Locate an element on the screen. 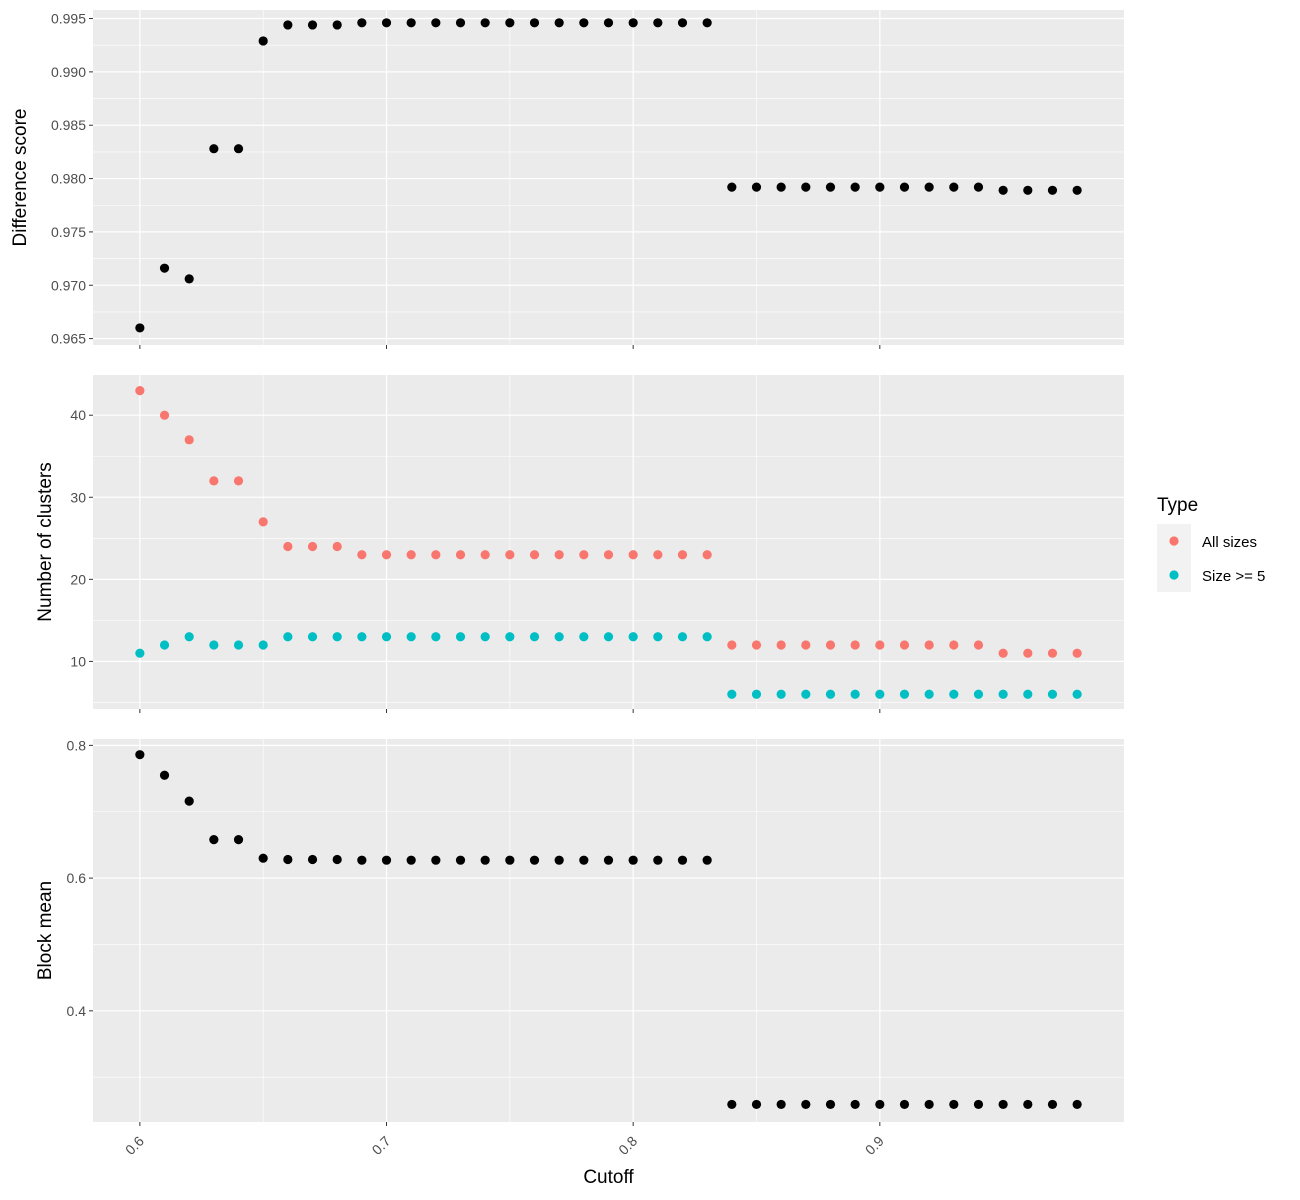  legend-marker is located at coordinates (1174, 575).